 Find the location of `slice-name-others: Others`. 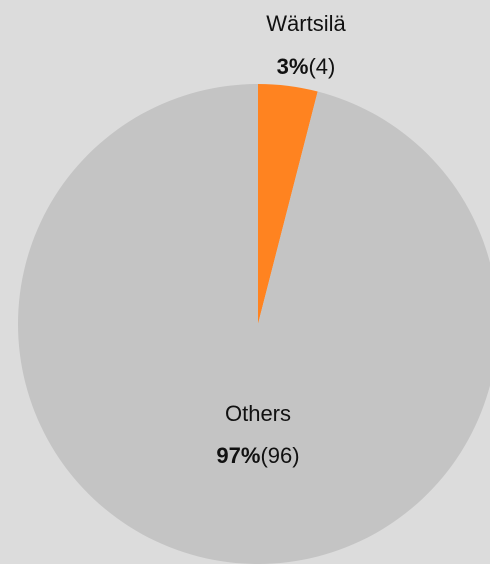

slice-name-others: Others is located at coordinates (258, 413).